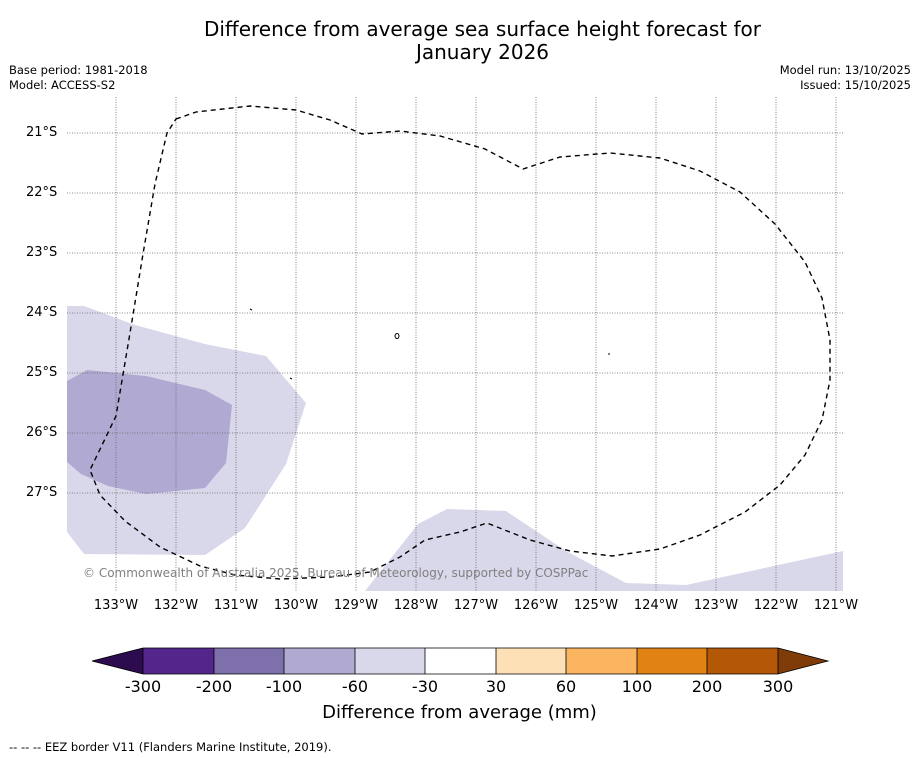 The height and width of the screenshot is (758, 919). Describe the element at coordinates (566, 686) in the screenshot. I see `colorbar-tick-label: 60` at that location.